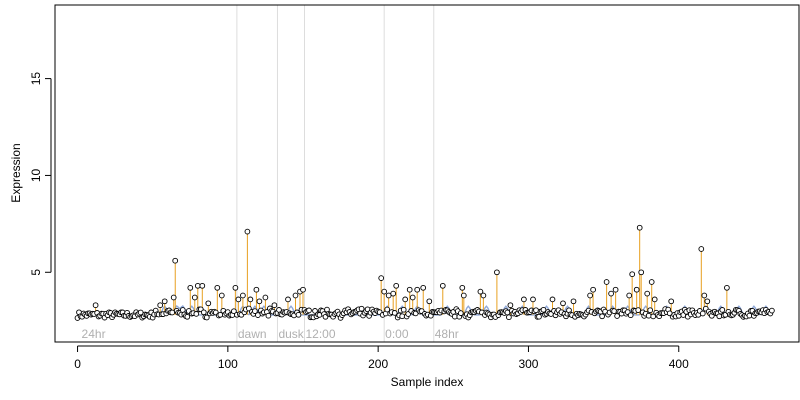  Describe the element at coordinates (679, 364) in the screenshot. I see `x-tick-label: 400` at that location.